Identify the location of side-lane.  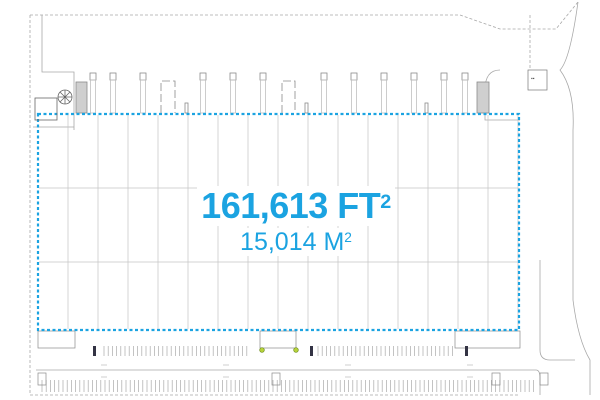
(557, 310).